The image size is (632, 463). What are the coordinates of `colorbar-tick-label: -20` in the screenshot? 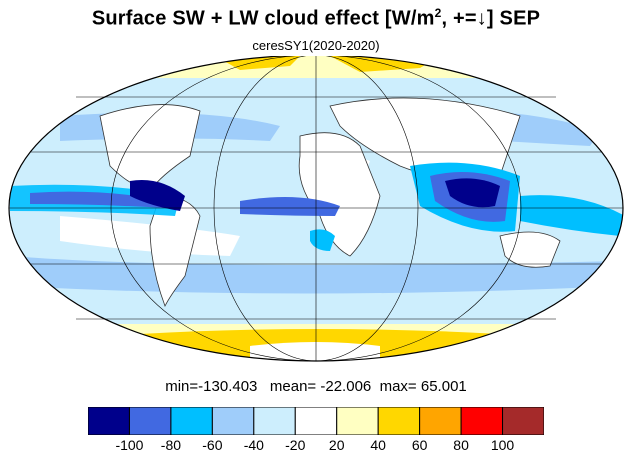 It's located at (295, 445).